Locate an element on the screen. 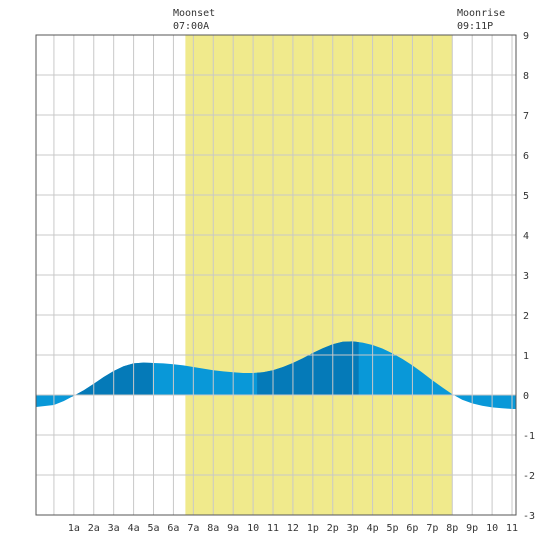 The width and height of the screenshot is (550, 555). x-tick-label: 12 is located at coordinates (293, 528).